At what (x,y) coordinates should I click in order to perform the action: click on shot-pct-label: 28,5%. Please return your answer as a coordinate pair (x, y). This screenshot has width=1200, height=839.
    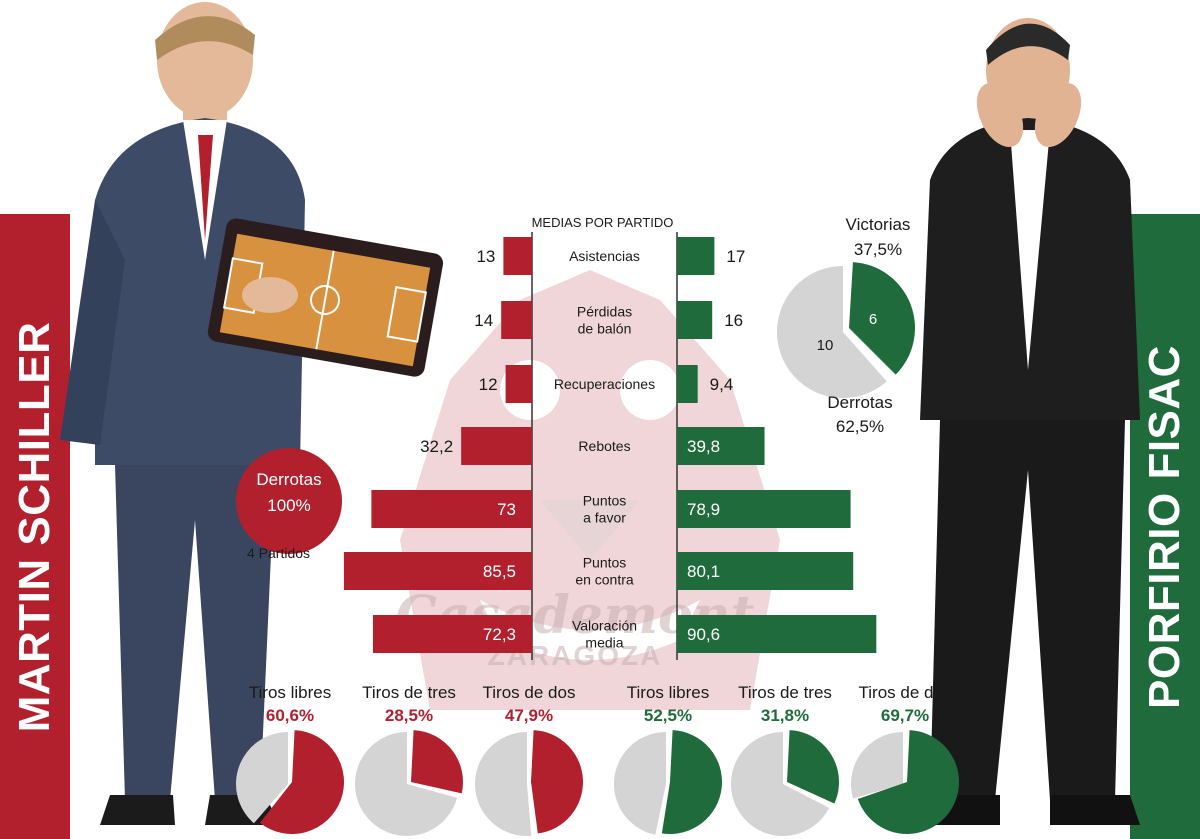
    Looking at the image, I should click on (409, 715).